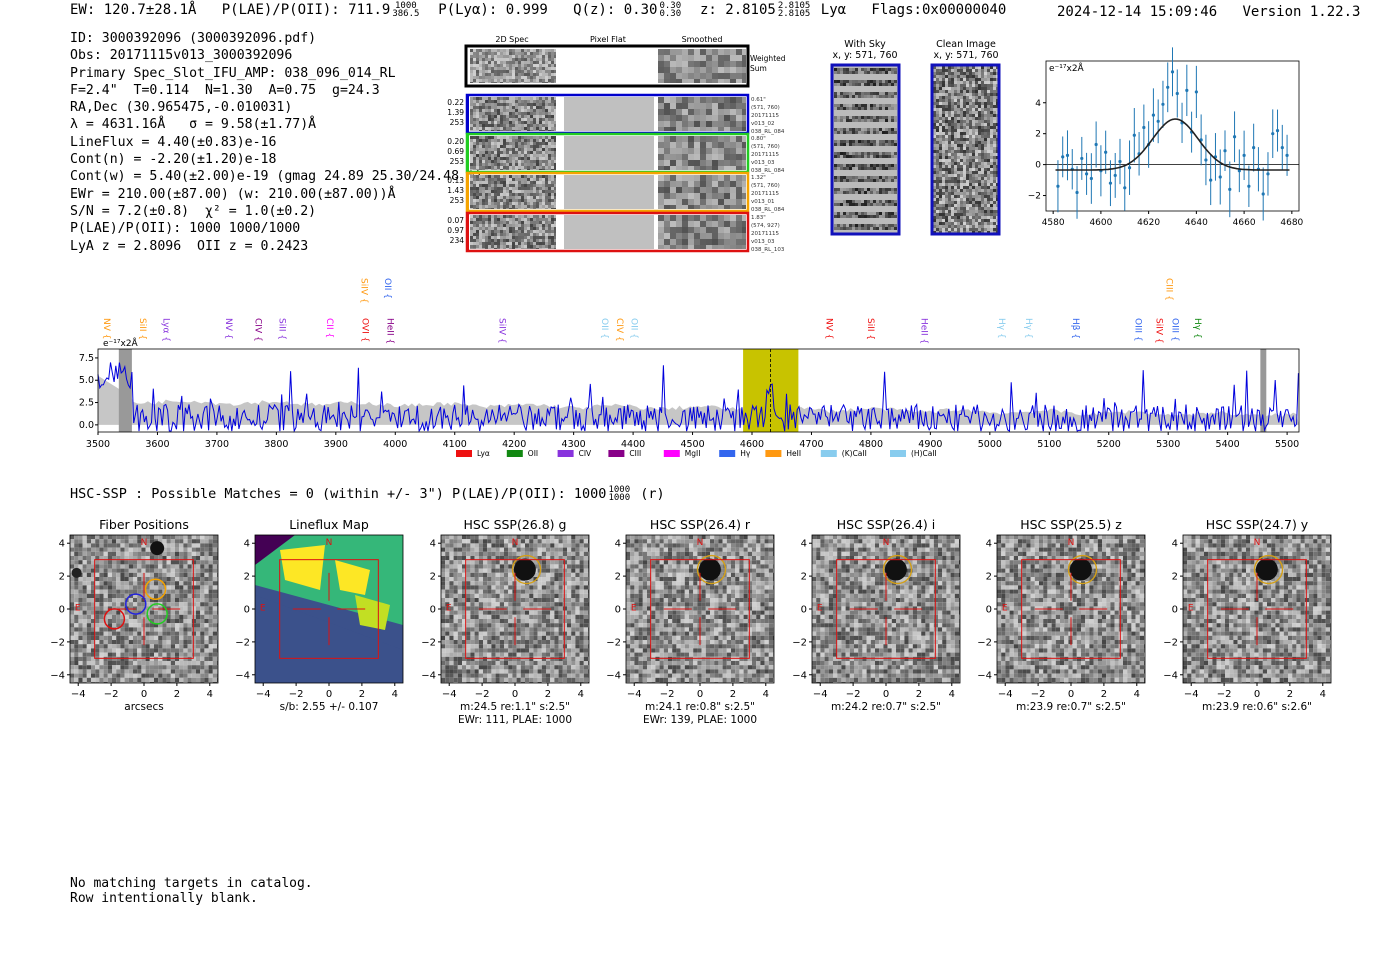 This screenshot has width=1400, height=953. What do you see at coordinates (1257, 707) in the screenshot?
I see `hsc-panel-caption: m:23.9 re:0.6" s:2.6"` at bounding box center [1257, 707].